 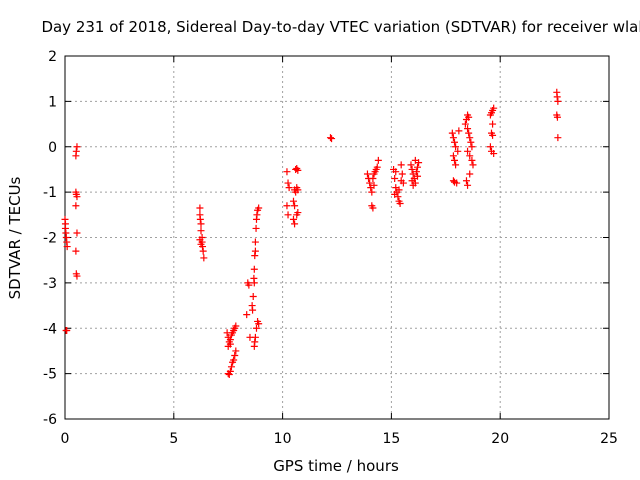 What do you see at coordinates (50, 420) in the screenshot?
I see `y-tick-label: -6` at bounding box center [50, 420].